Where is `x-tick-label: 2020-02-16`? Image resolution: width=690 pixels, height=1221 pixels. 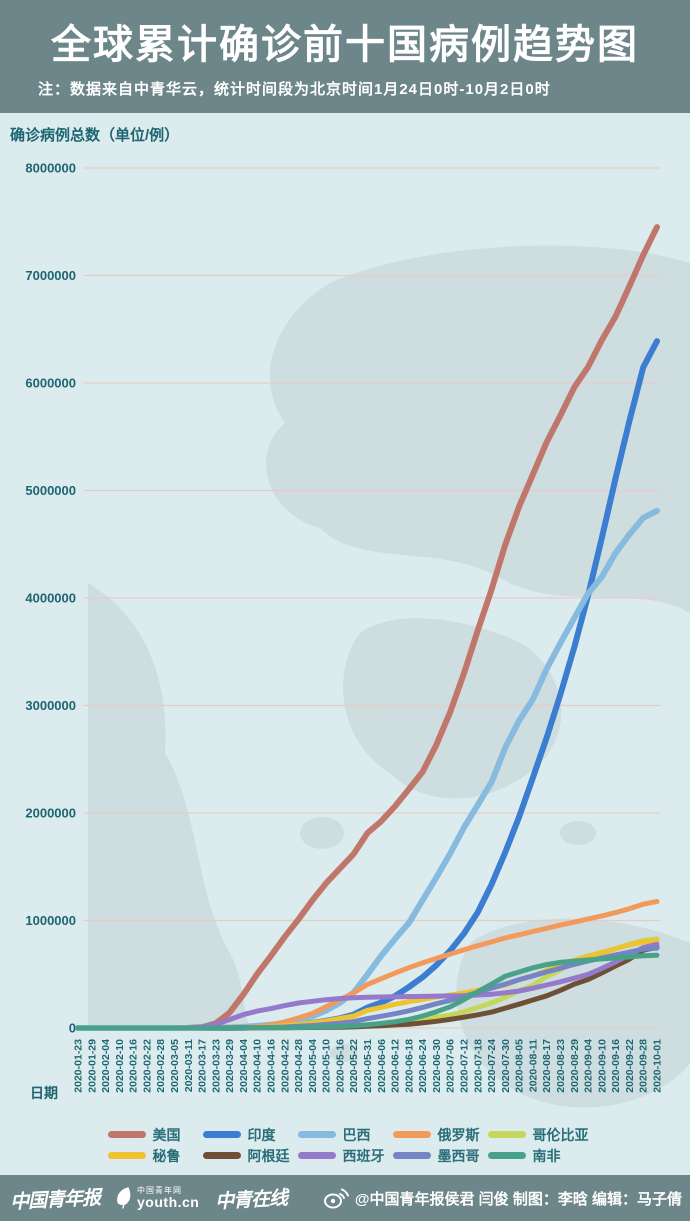 x-tick-label: 2020-02-16 is located at coordinates (134, 1066).